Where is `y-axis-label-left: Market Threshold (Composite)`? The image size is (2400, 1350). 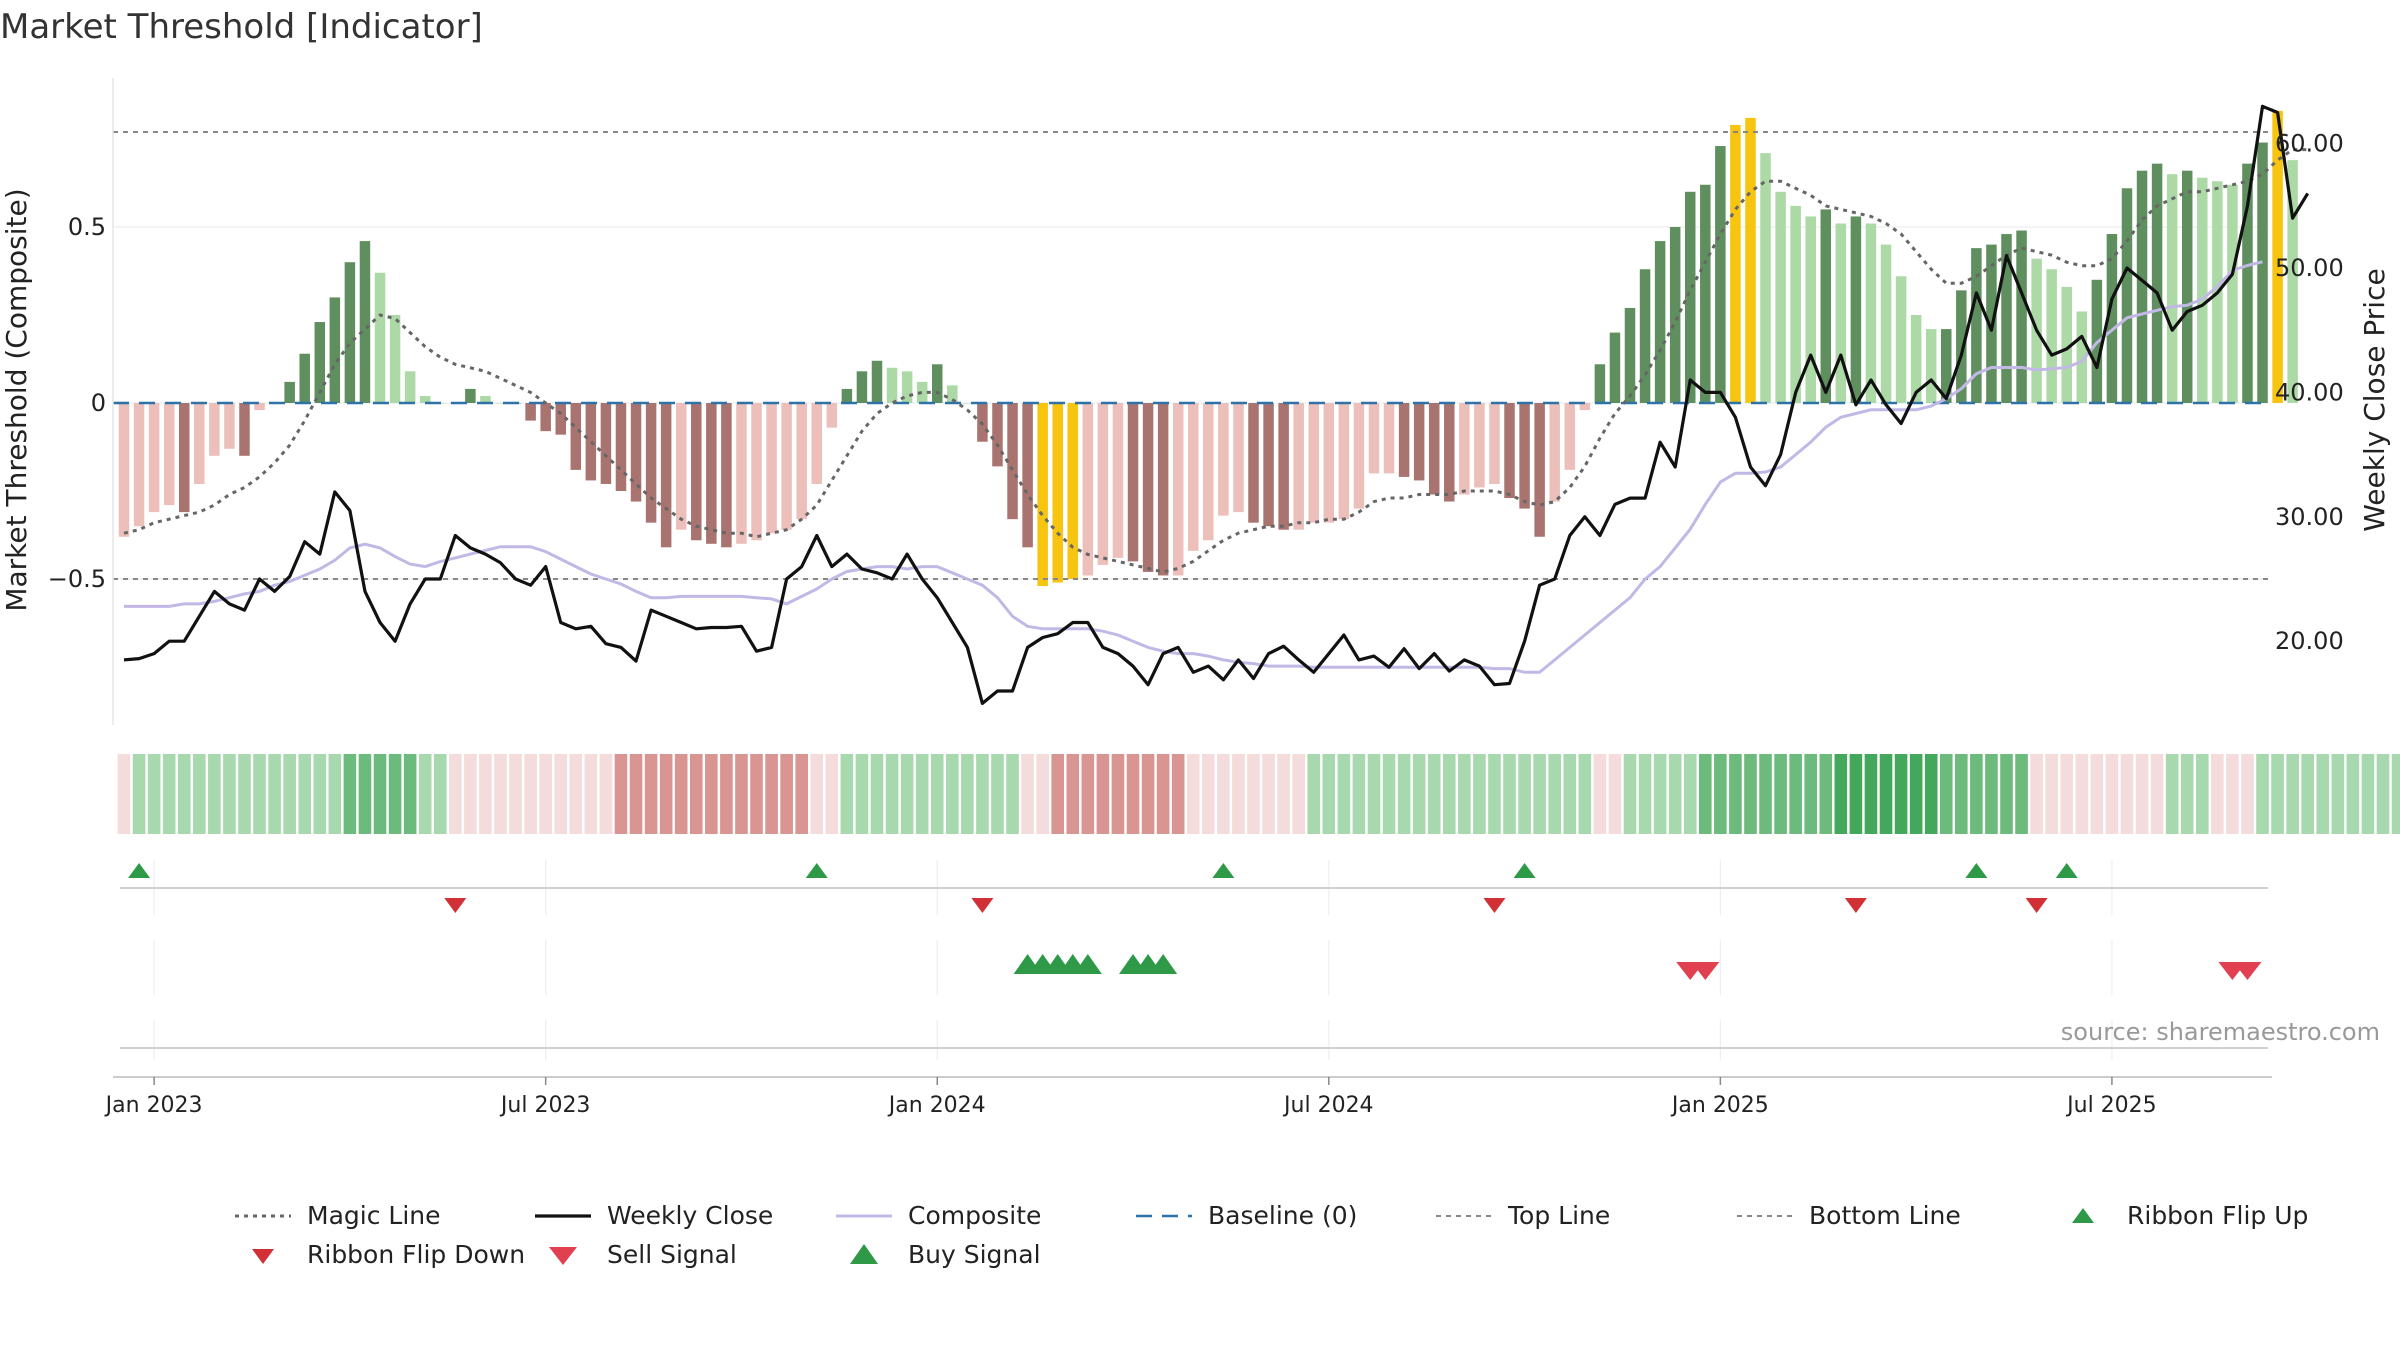 y-axis-label-left: Market Threshold (Composite) is located at coordinates (16, 399).